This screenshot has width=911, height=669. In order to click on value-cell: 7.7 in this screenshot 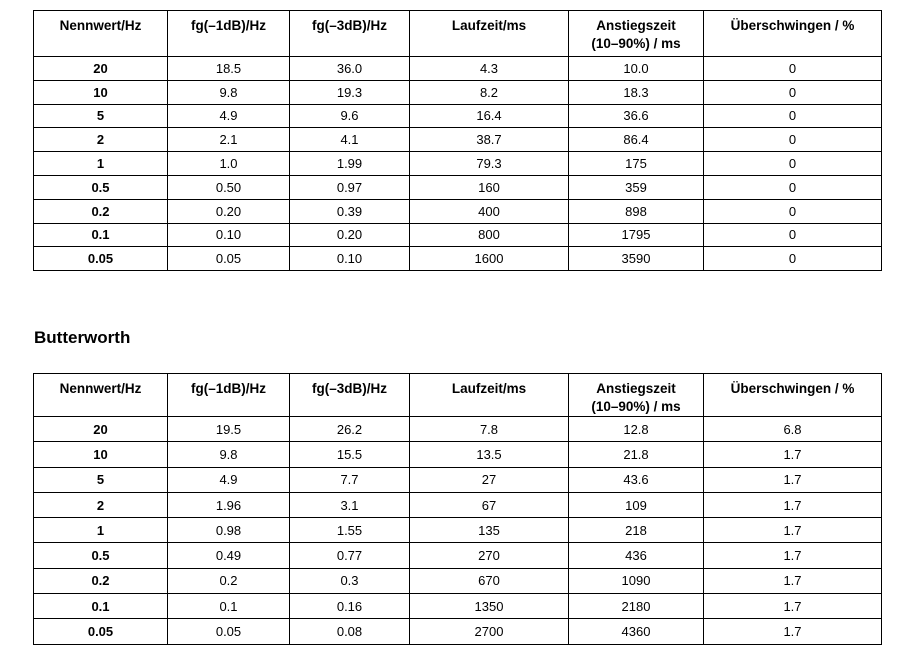, I will do `click(349, 479)`.